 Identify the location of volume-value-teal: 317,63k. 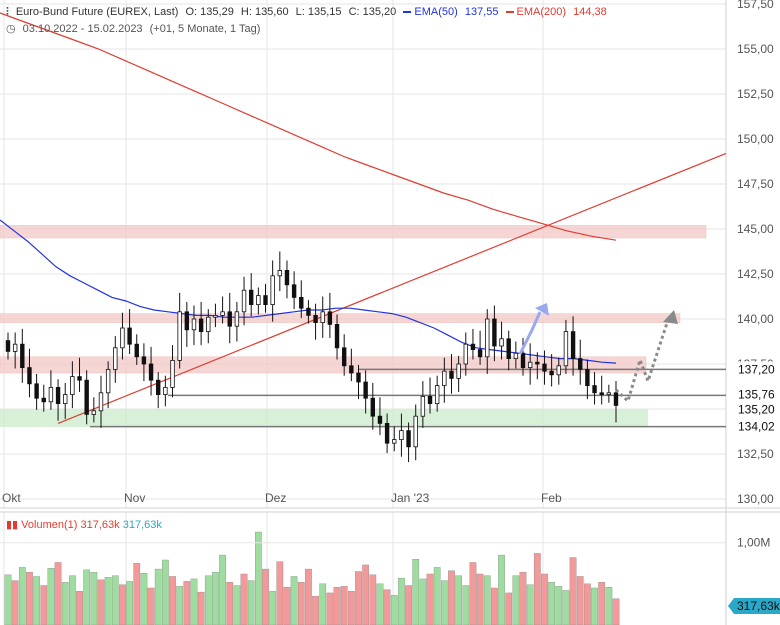
(142, 525).